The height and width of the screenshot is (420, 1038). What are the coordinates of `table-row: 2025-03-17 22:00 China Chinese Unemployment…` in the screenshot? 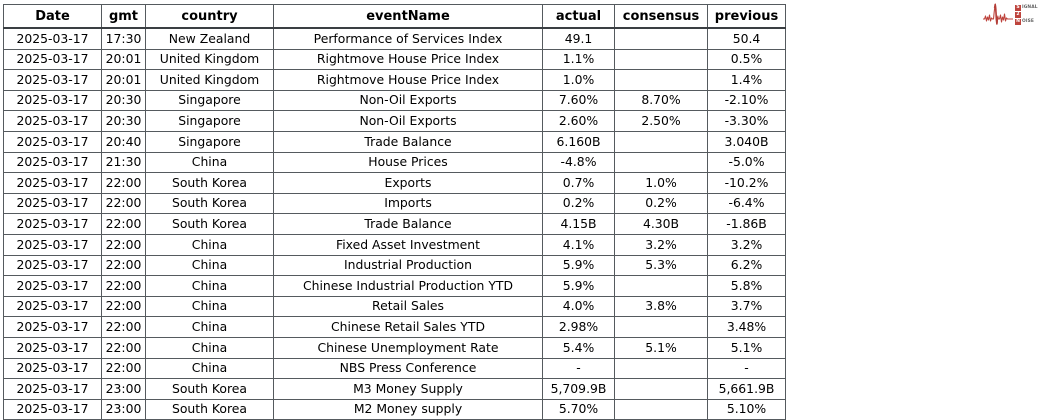 It's located at (394, 347).